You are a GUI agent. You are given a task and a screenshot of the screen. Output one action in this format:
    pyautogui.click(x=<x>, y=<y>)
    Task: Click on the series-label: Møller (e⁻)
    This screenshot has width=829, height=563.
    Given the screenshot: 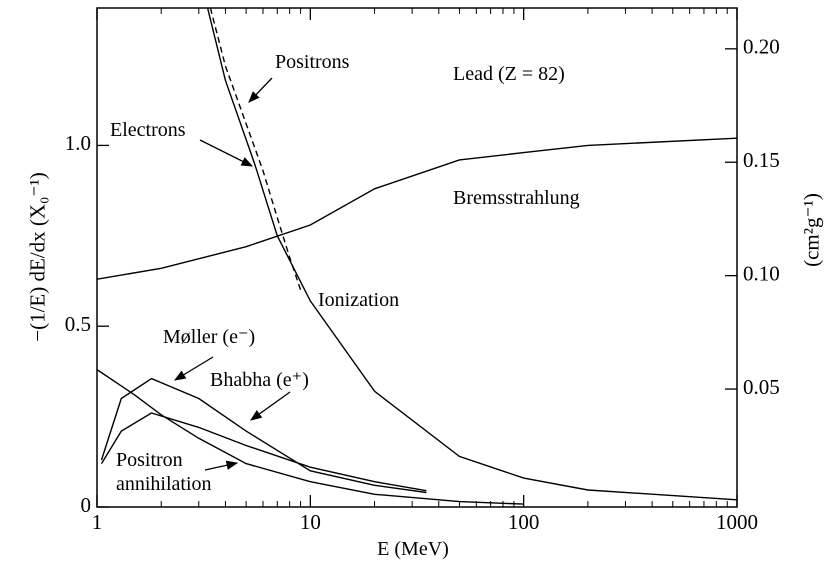 What is the action you would take?
    pyautogui.click(x=209, y=337)
    